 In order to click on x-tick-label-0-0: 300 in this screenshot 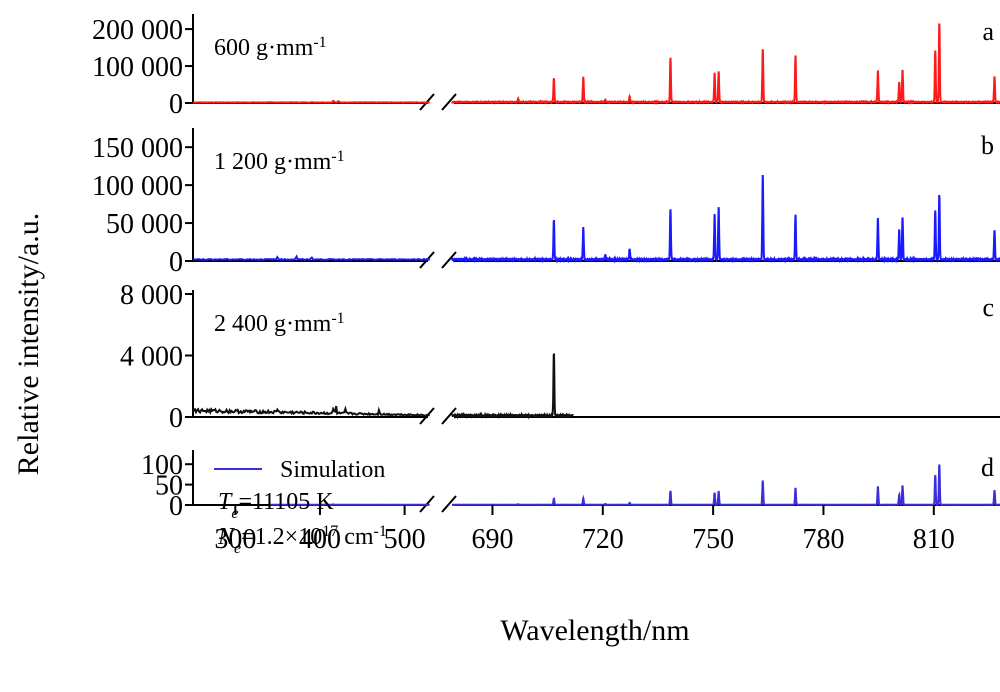, I will do `click(235, 539)`.